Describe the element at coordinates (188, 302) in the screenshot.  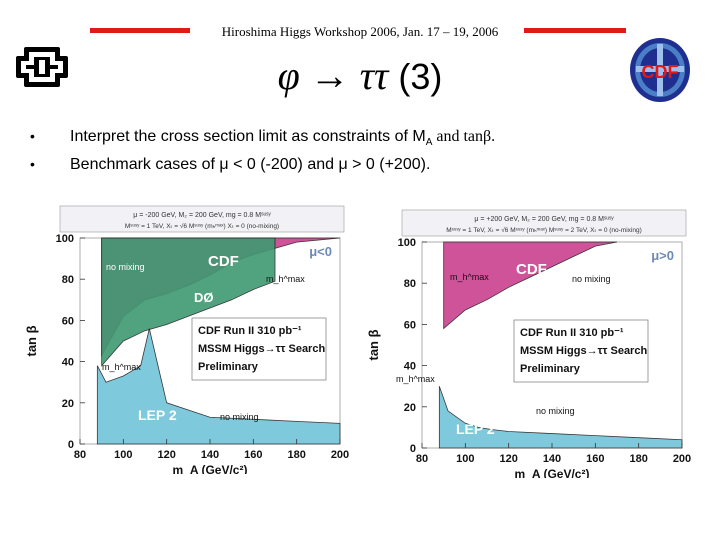
I see `series-region-dø` at that location.